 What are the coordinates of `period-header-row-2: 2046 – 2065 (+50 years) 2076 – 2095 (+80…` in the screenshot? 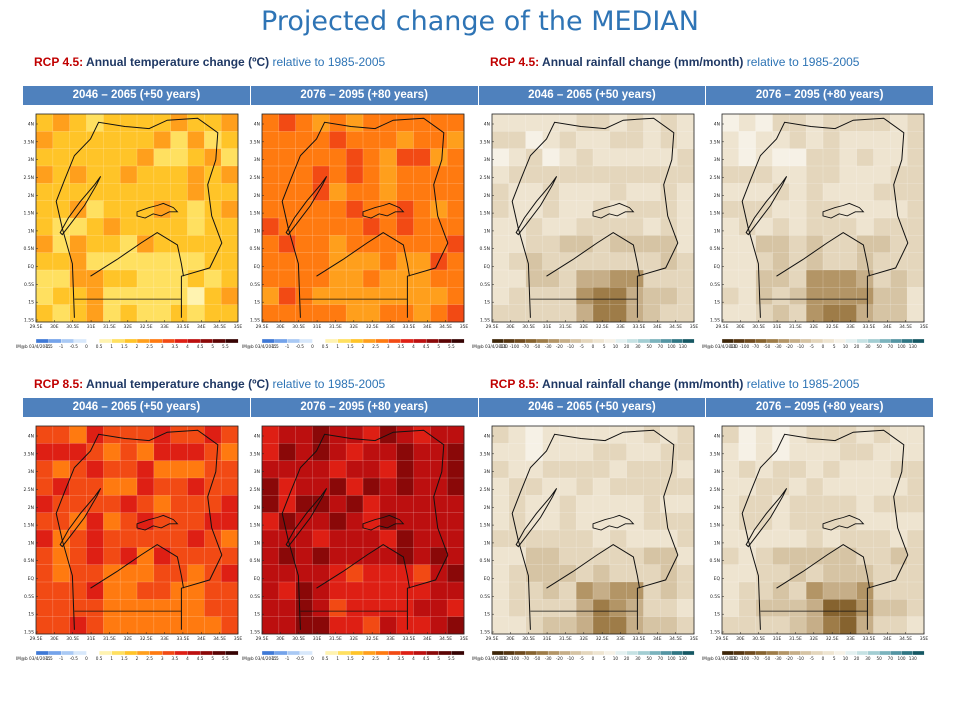 It's located at (478, 407).